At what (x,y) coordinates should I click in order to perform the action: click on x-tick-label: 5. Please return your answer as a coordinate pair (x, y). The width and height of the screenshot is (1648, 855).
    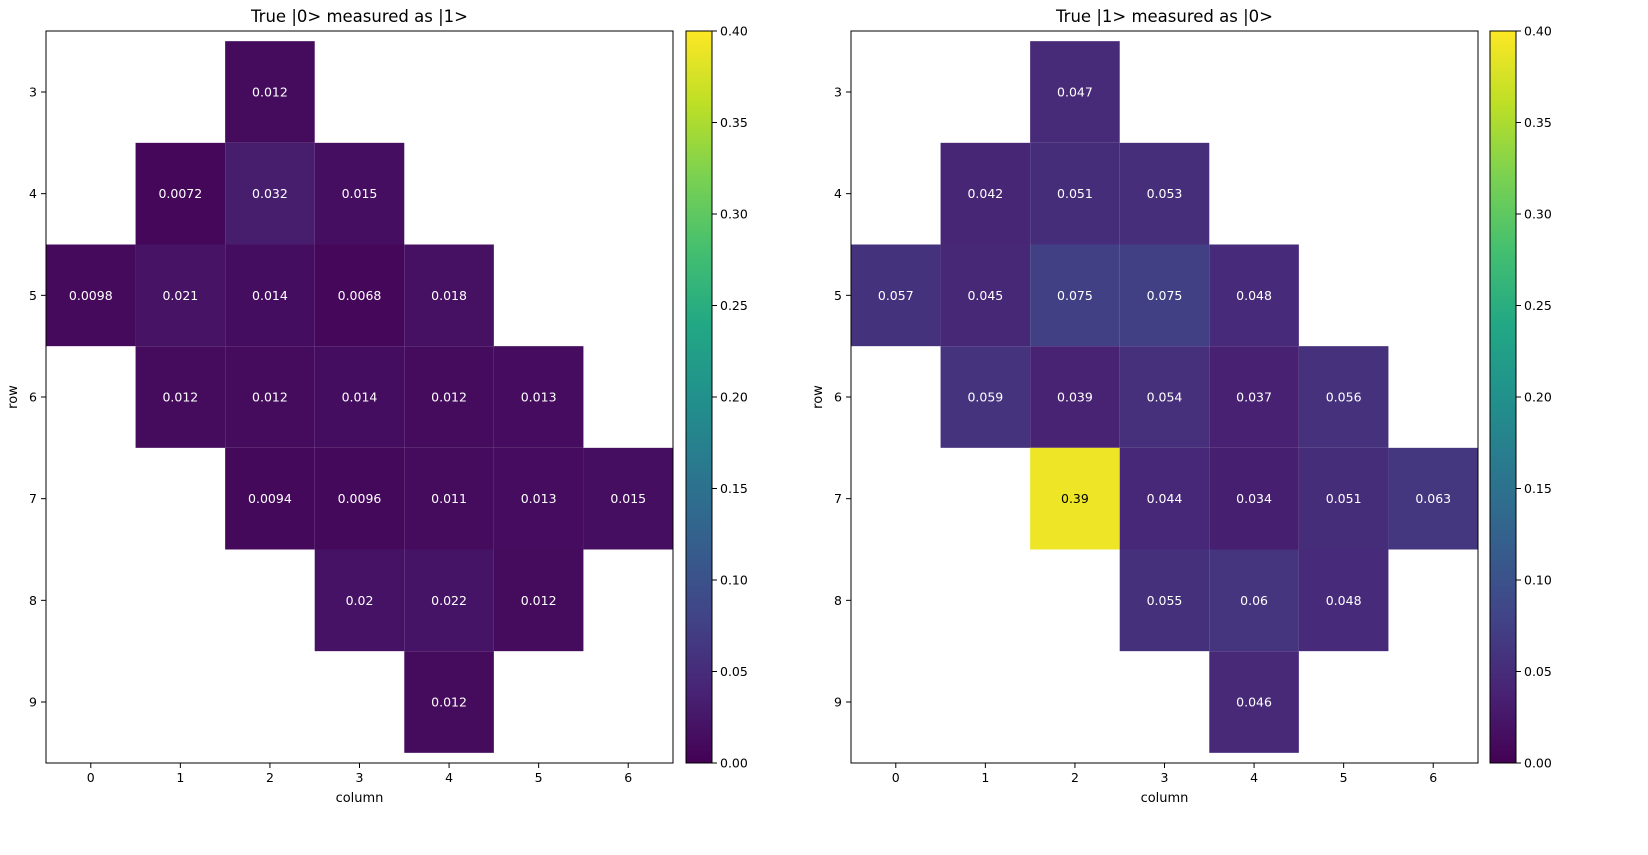
    Looking at the image, I should click on (1344, 777).